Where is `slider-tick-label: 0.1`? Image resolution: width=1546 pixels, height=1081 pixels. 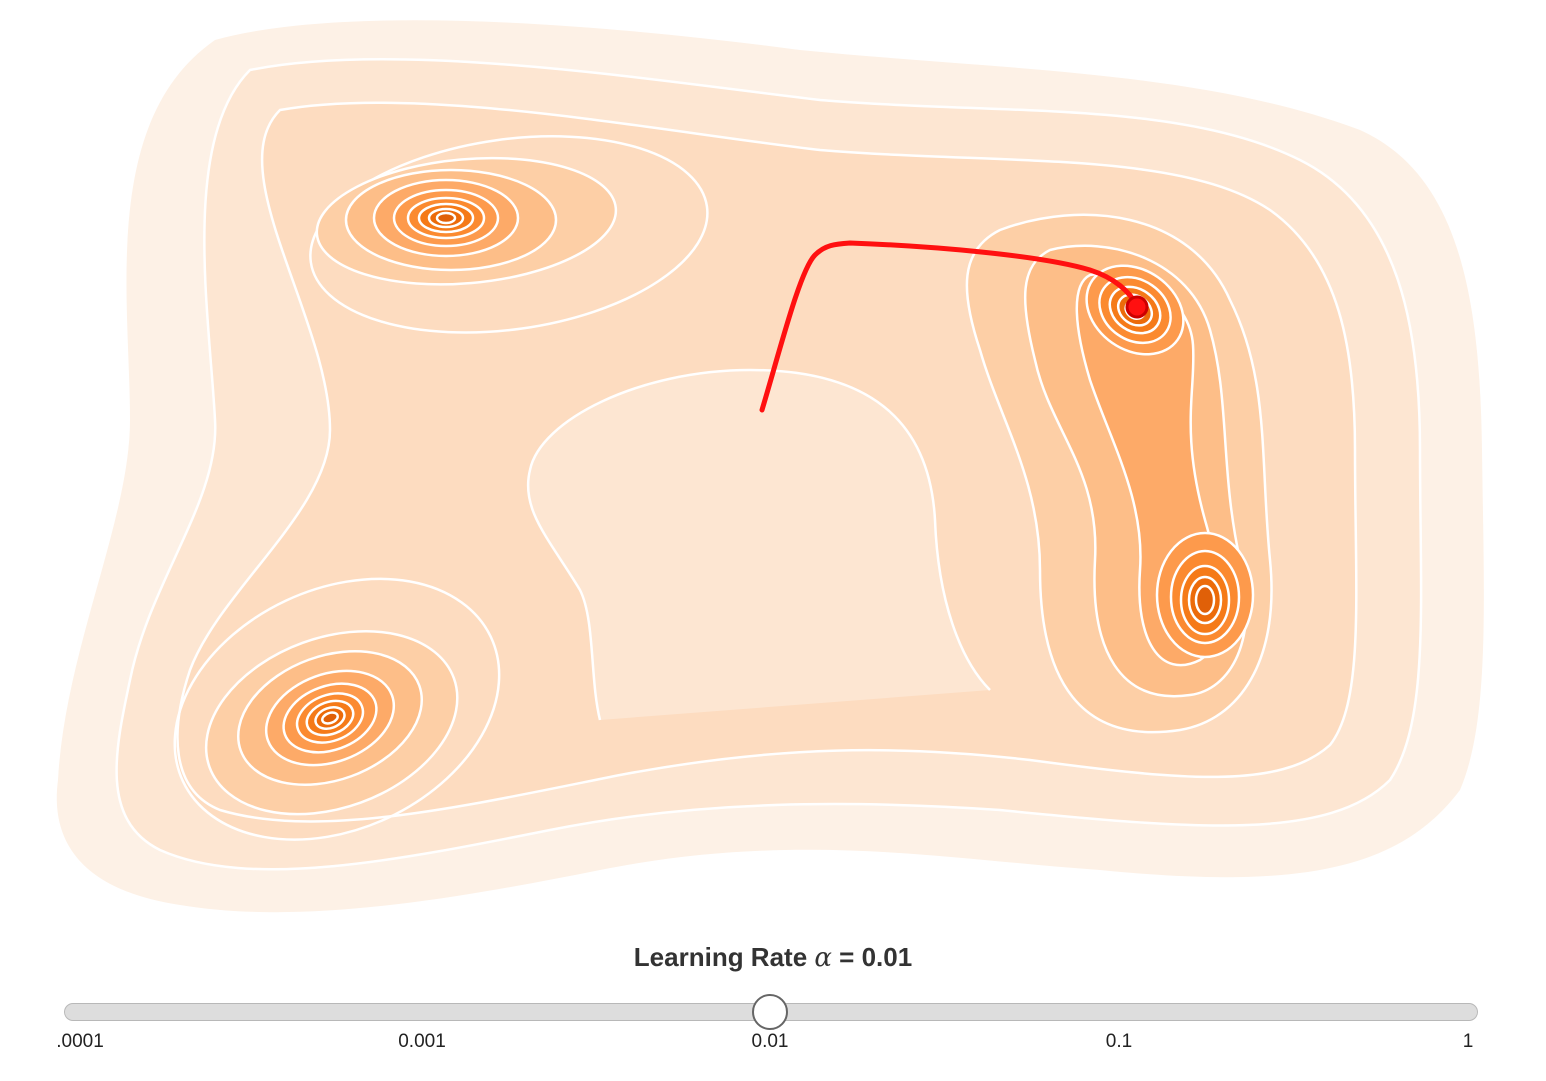
slider-tick-label: 0.1 is located at coordinates (1119, 1041).